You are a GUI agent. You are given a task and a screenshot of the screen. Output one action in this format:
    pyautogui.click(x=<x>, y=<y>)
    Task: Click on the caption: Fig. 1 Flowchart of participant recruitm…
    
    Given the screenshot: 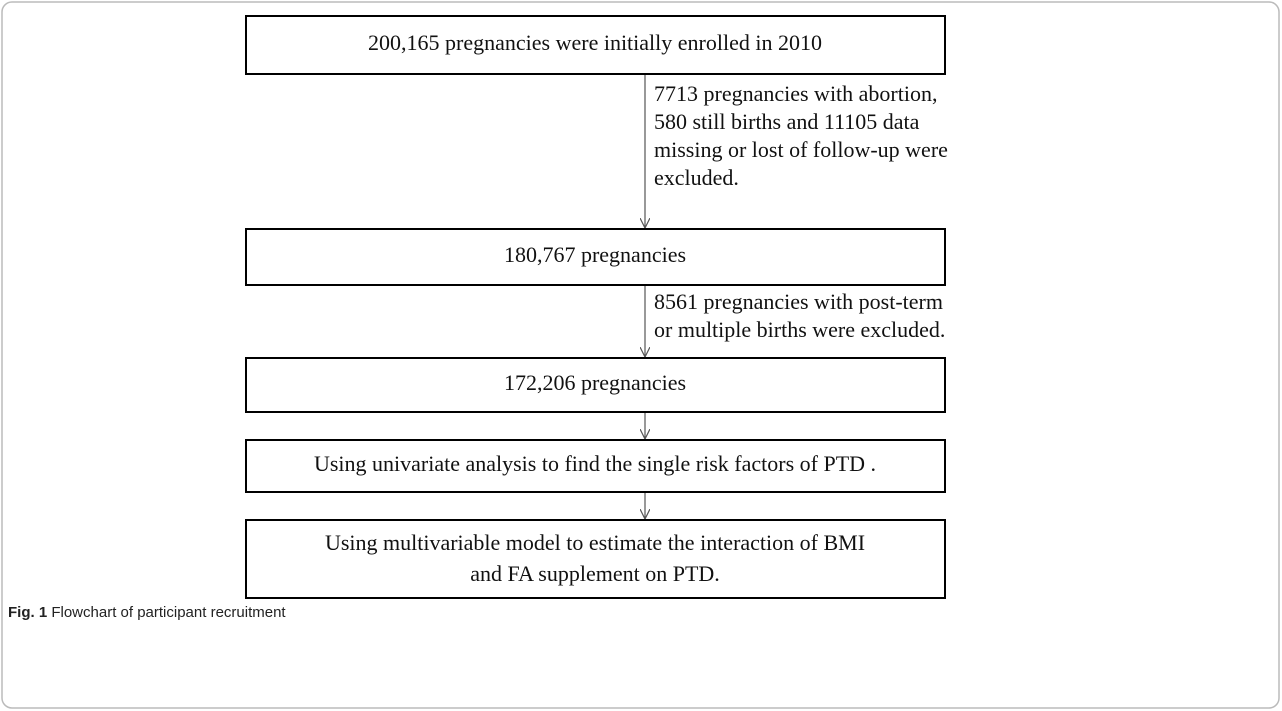 What is the action you would take?
    pyautogui.click(x=147, y=612)
    